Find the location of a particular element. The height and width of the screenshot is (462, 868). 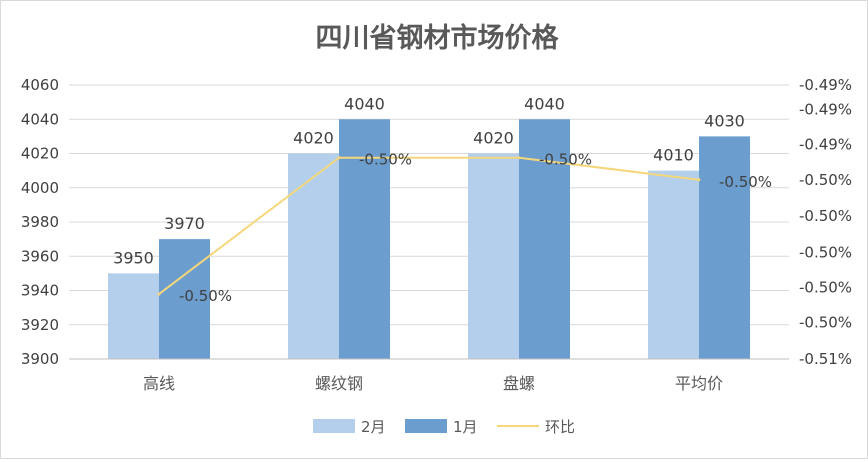

left-tick-label: 4040 is located at coordinates (40, 119).